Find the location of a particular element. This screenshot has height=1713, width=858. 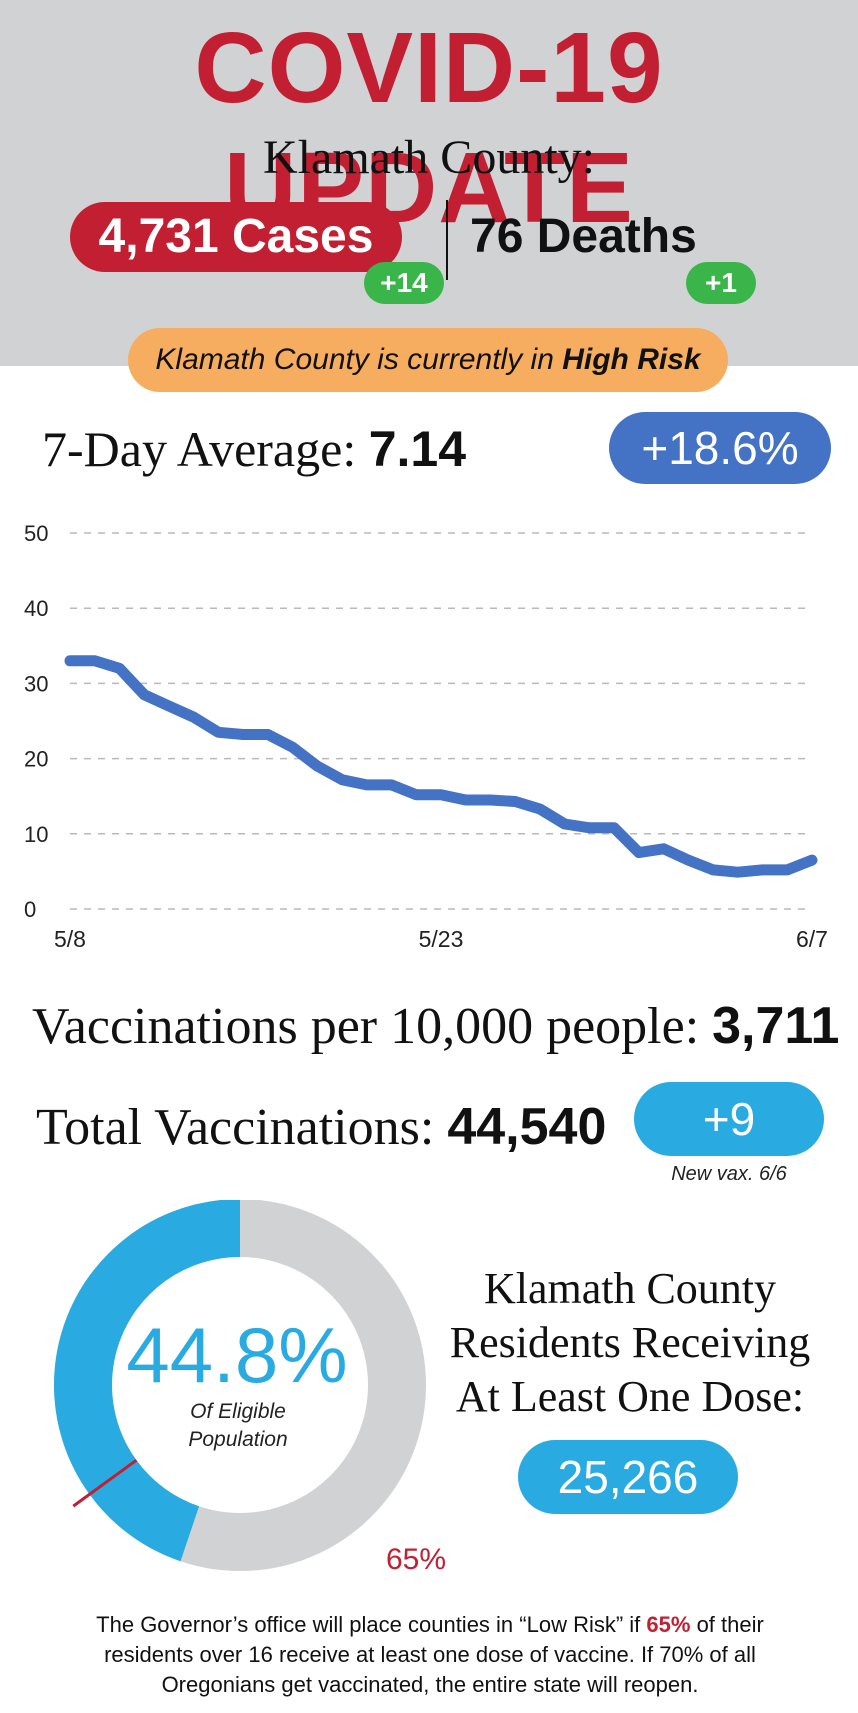

residents-line-2: Residents Receiving is located at coordinates (630, 1342).